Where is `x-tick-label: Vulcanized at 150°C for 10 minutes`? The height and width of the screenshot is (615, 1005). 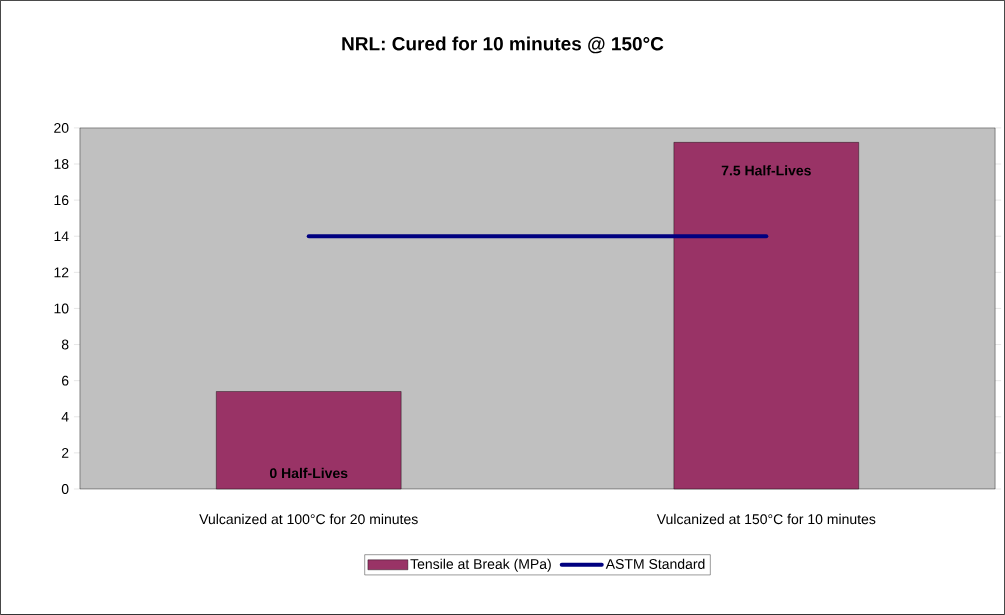 x-tick-label: Vulcanized at 150°C for 10 minutes is located at coordinates (766, 519).